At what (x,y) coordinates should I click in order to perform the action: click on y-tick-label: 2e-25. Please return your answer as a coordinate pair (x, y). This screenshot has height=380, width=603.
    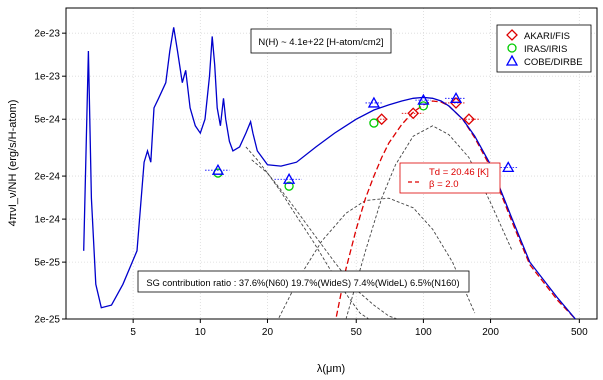
    Looking at the image, I should click on (47, 320).